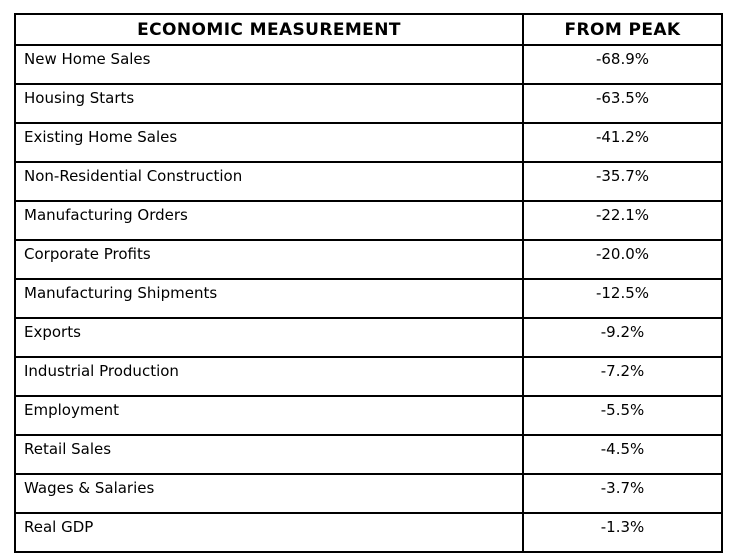 The height and width of the screenshot is (553, 735). What do you see at coordinates (269, 454) in the screenshot?
I see `measurement-cell: Retail Sales` at bounding box center [269, 454].